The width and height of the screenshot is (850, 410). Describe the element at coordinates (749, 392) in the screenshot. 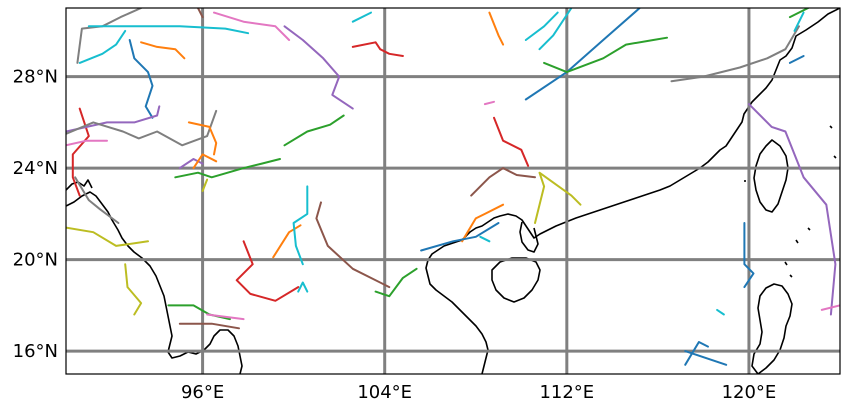

I see `lon-tick-label: 120°E` at that location.